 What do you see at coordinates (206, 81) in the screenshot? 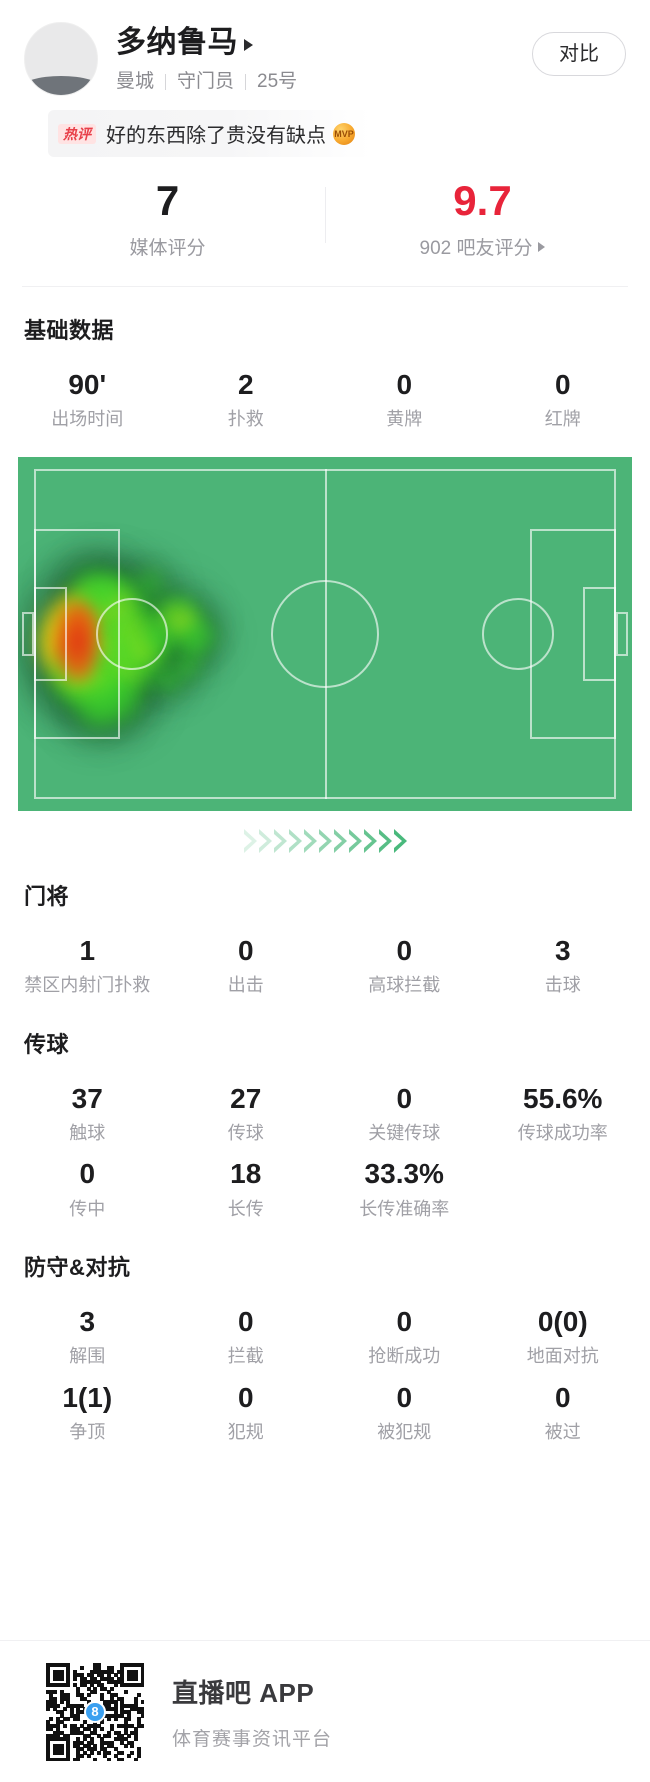
I see `position-label: 守门员` at bounding box center [206, 81].